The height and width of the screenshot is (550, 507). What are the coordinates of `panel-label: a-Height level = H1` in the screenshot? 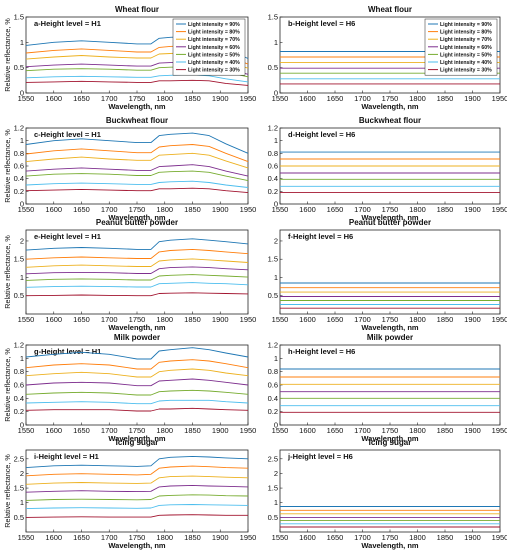 It's located at (67, 23).